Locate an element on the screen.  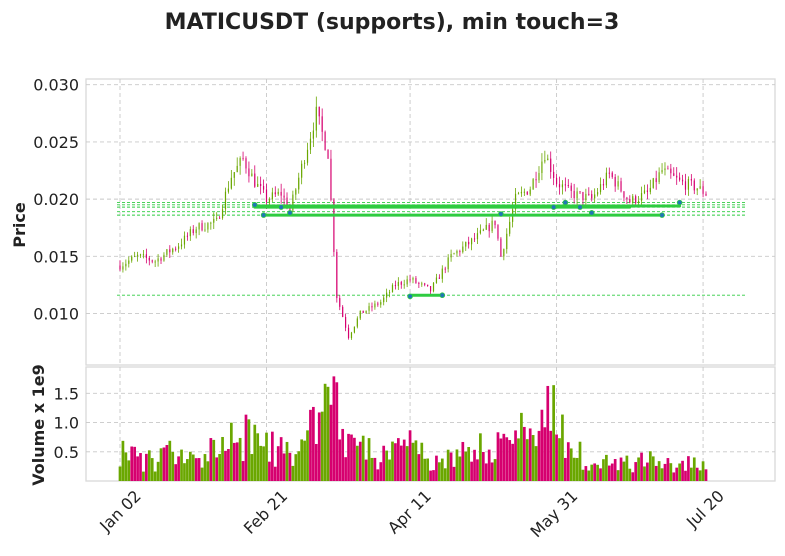
price-tick-label: 0.015 is located at coordinates (56, 256).